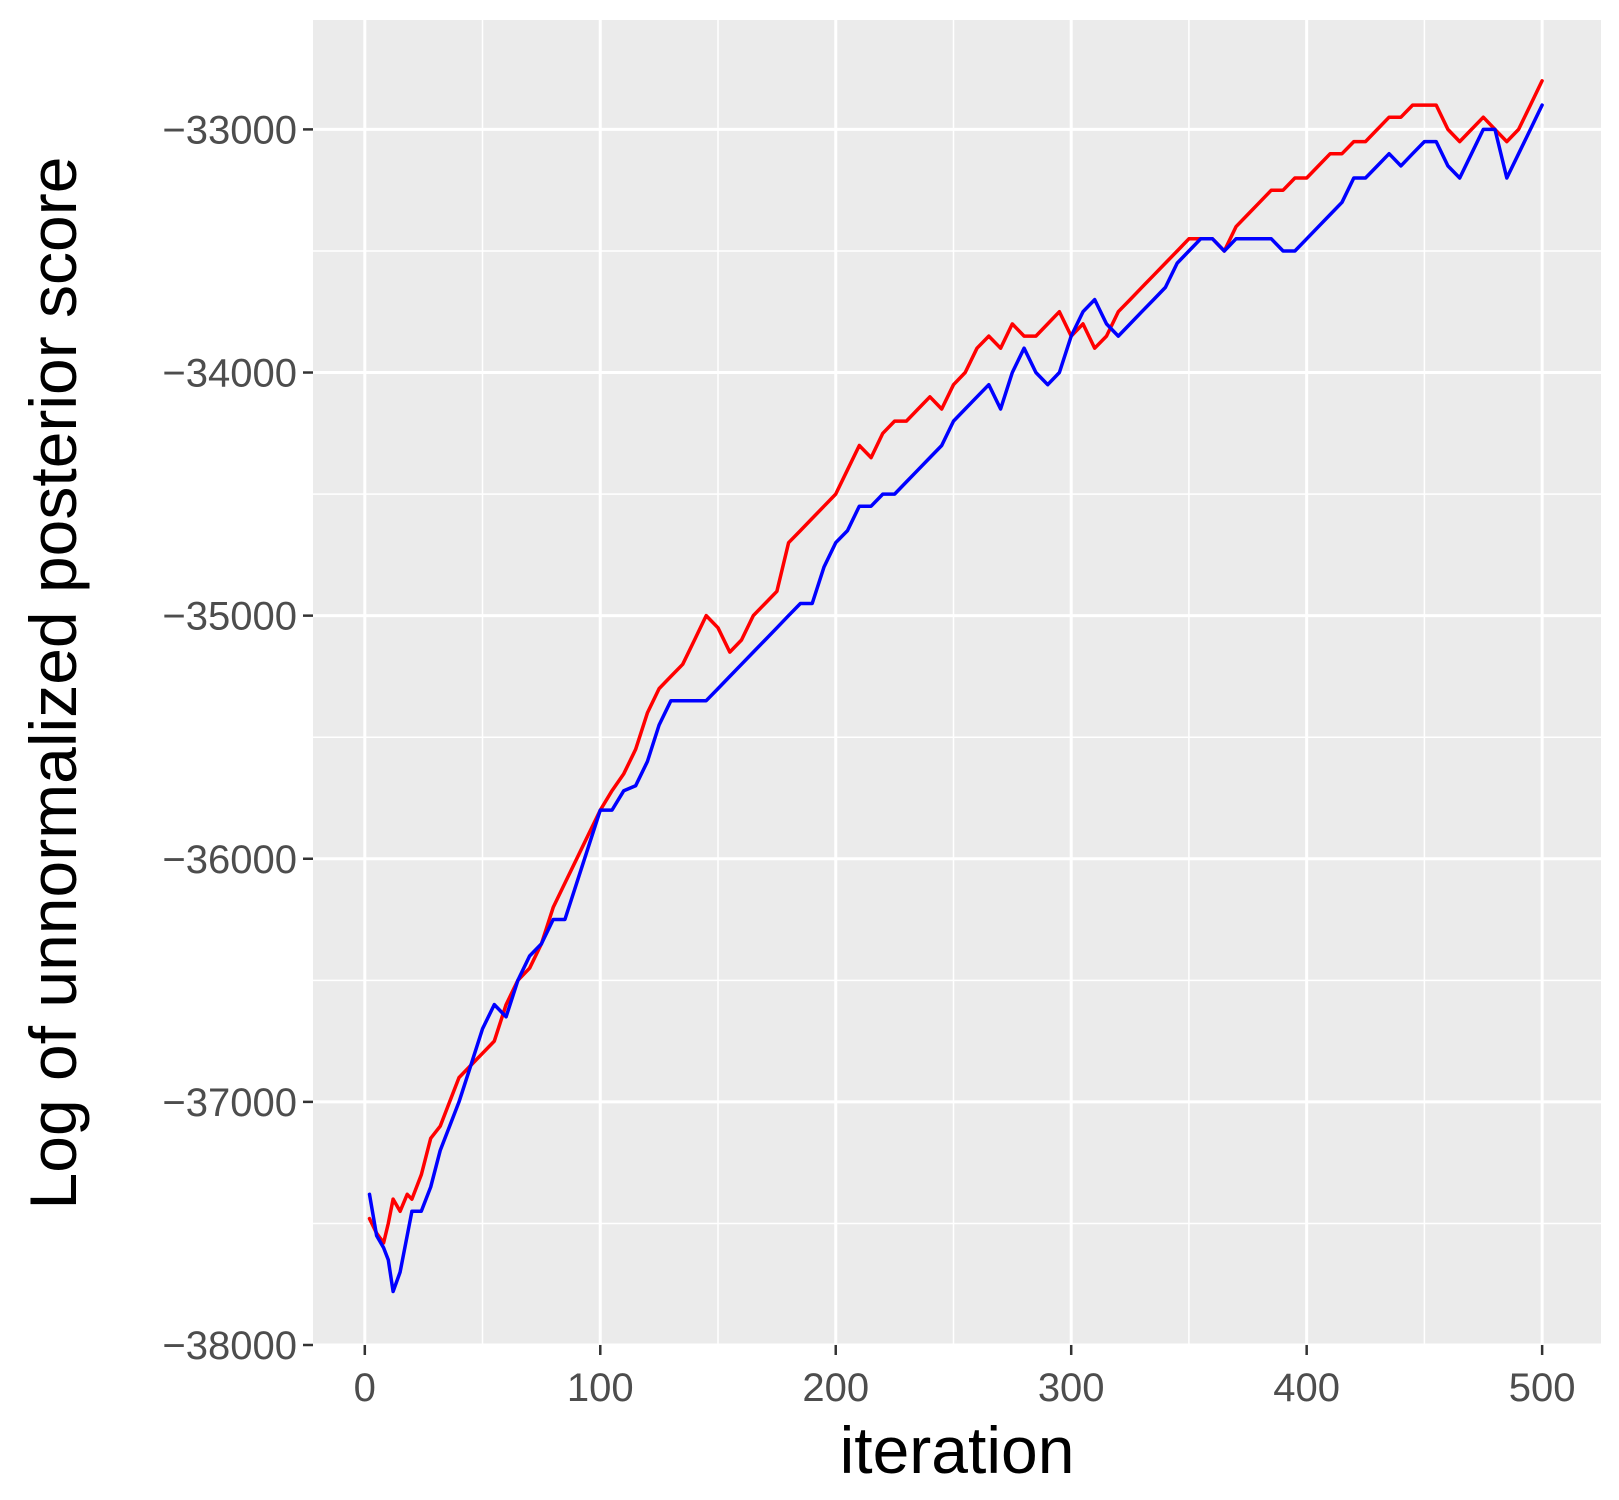 This screenshot has width=1619, height=1500. I want to click on y-tick-label: −35000, so click(229, 617).